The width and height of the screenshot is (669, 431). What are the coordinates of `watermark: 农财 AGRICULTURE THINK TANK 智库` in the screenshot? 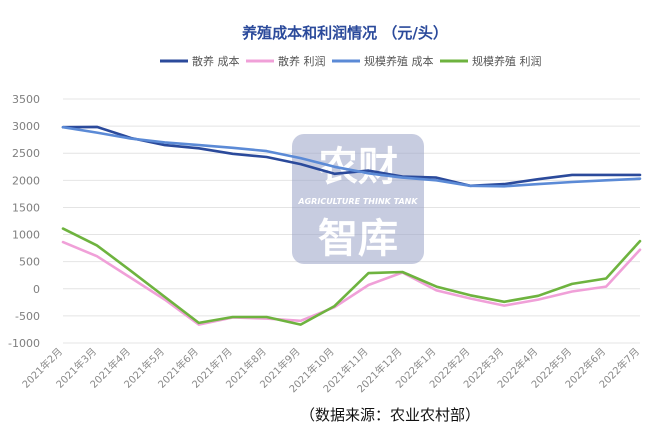 It's located at (358, 199).